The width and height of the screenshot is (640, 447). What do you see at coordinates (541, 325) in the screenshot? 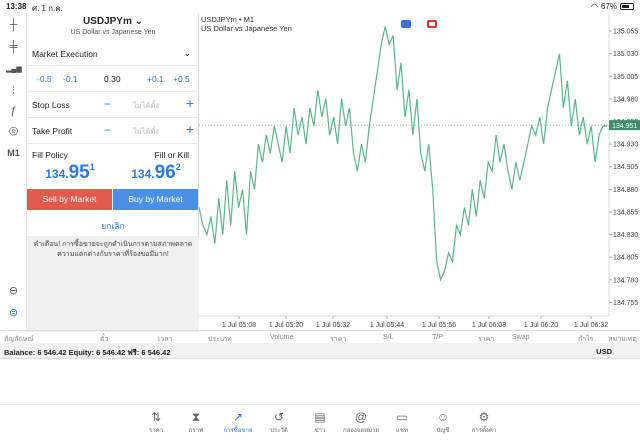
I see `x-tick-label: 1 Jul 06:20` at bounding box center [541, 325].